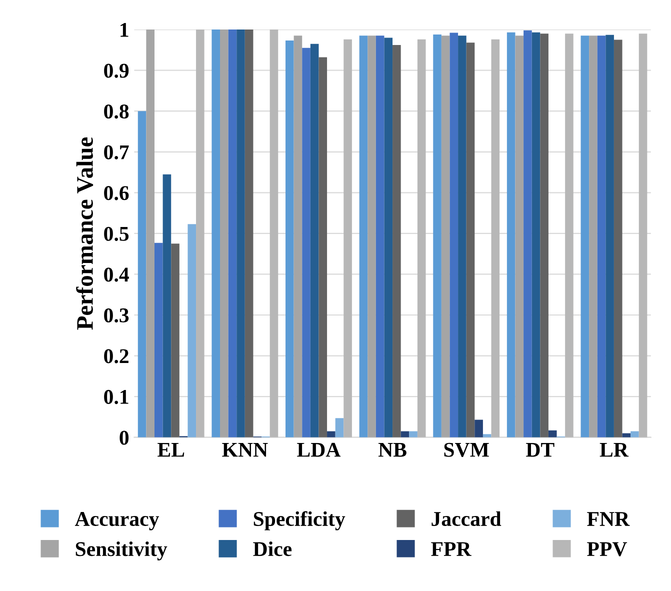 This screenshot has width=671, height=591. What do you see at coordinates (245, 450) in the screenshot?
I see `x-tick-label: KNN` at bounding box center [245, 450].